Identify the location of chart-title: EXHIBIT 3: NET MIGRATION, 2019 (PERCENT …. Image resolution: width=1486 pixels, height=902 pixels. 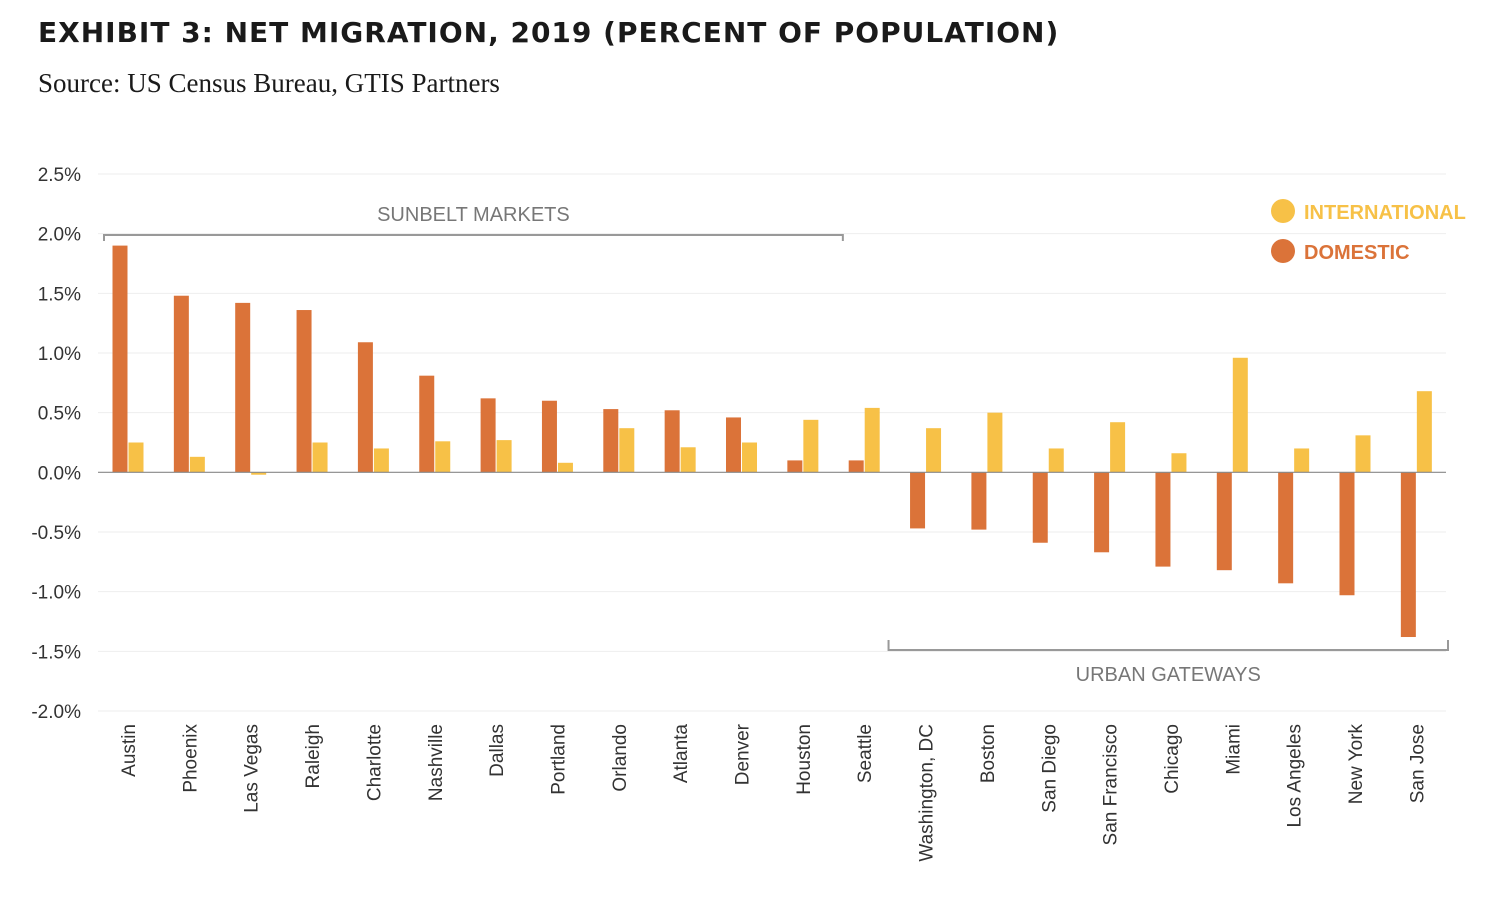
(549, 32).